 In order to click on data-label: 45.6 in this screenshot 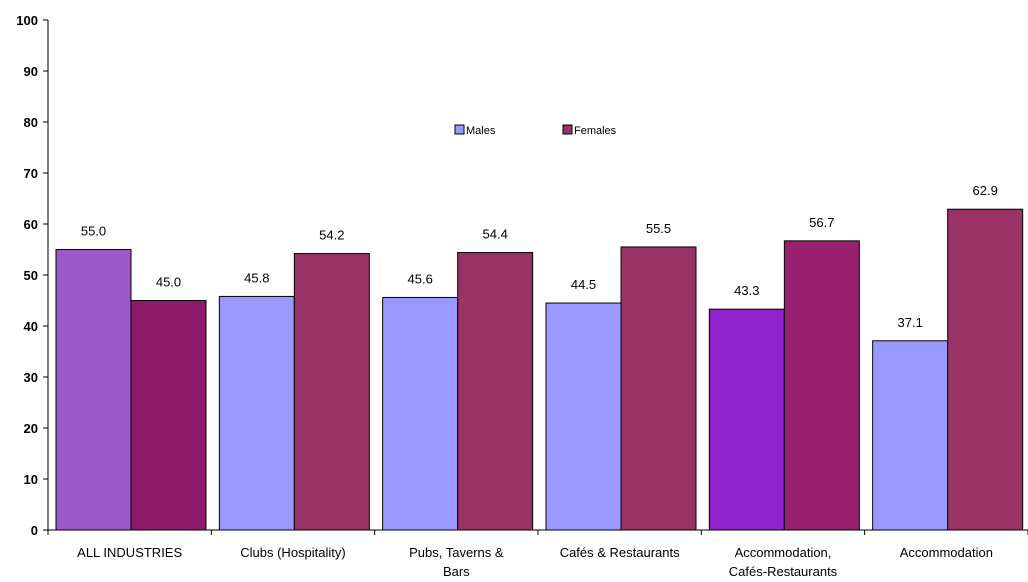, I will do `click(420, 278)`.